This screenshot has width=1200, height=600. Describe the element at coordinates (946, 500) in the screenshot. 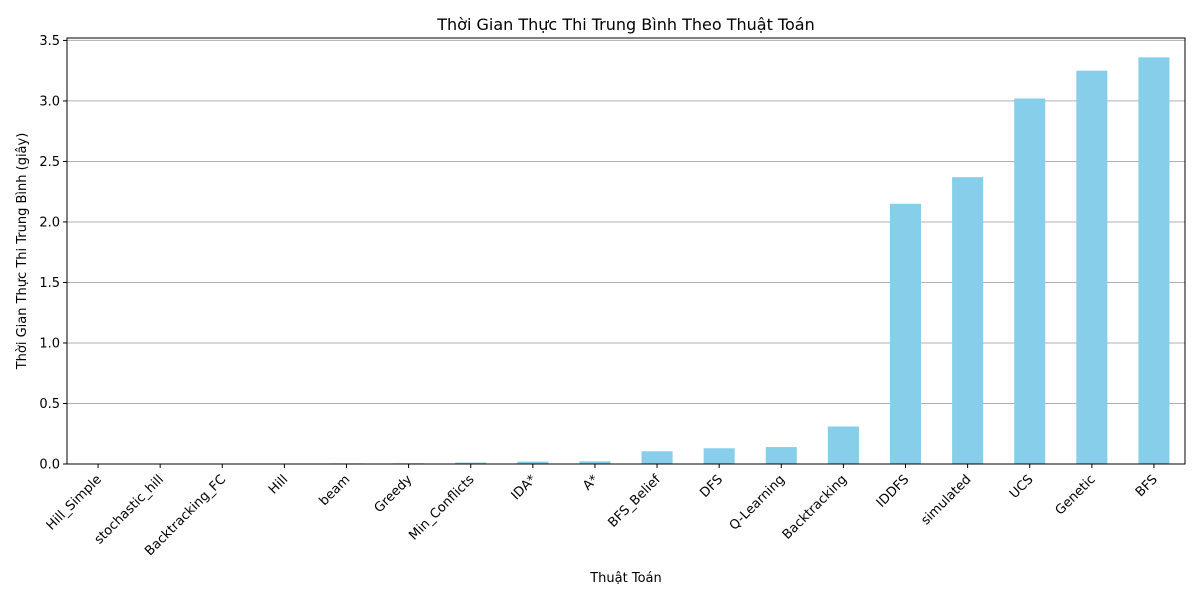

I see `x-tick-label: simulated` at that location.